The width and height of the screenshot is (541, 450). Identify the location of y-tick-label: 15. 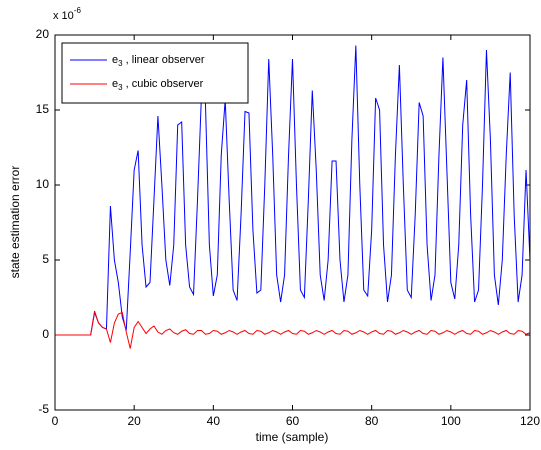
(43, 109).